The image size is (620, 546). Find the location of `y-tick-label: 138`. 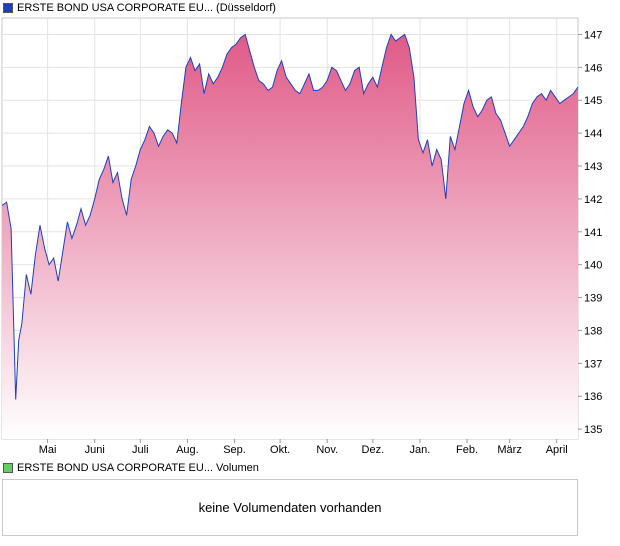

y-tick-label: 138 is located at coordinates (593, 331).